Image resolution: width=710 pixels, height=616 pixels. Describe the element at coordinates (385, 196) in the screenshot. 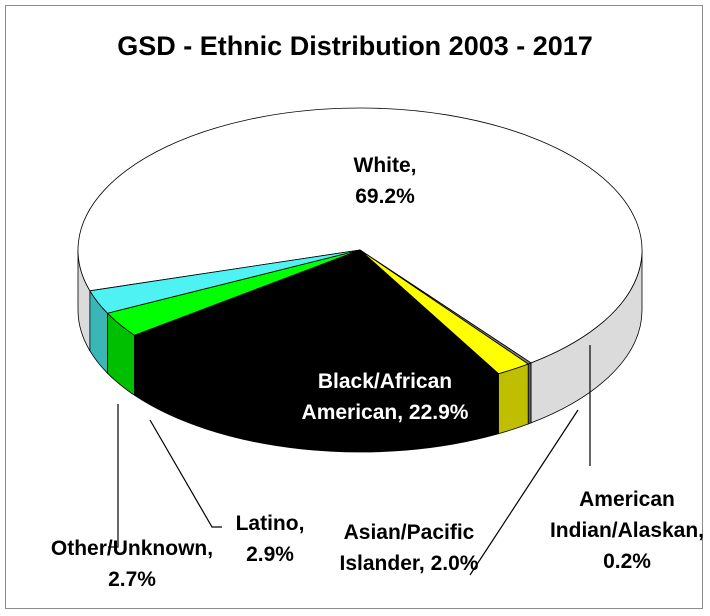

I see `data-label-line: 69.2%` at that location.